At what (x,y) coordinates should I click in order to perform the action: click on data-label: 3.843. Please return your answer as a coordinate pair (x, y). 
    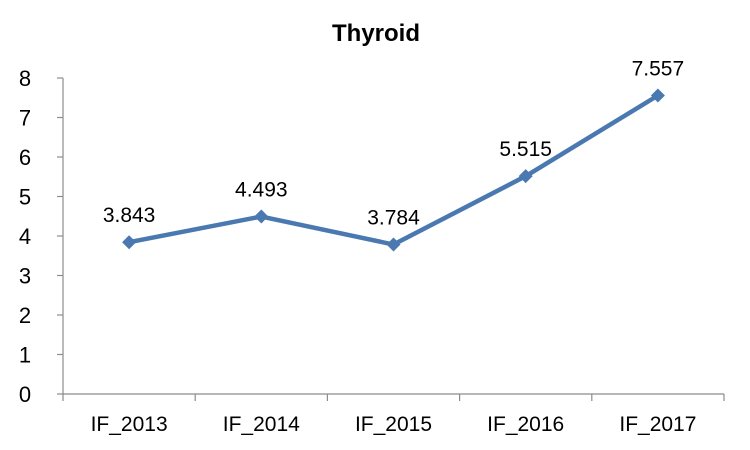
    Looking at the image, I should click on (129, 215).